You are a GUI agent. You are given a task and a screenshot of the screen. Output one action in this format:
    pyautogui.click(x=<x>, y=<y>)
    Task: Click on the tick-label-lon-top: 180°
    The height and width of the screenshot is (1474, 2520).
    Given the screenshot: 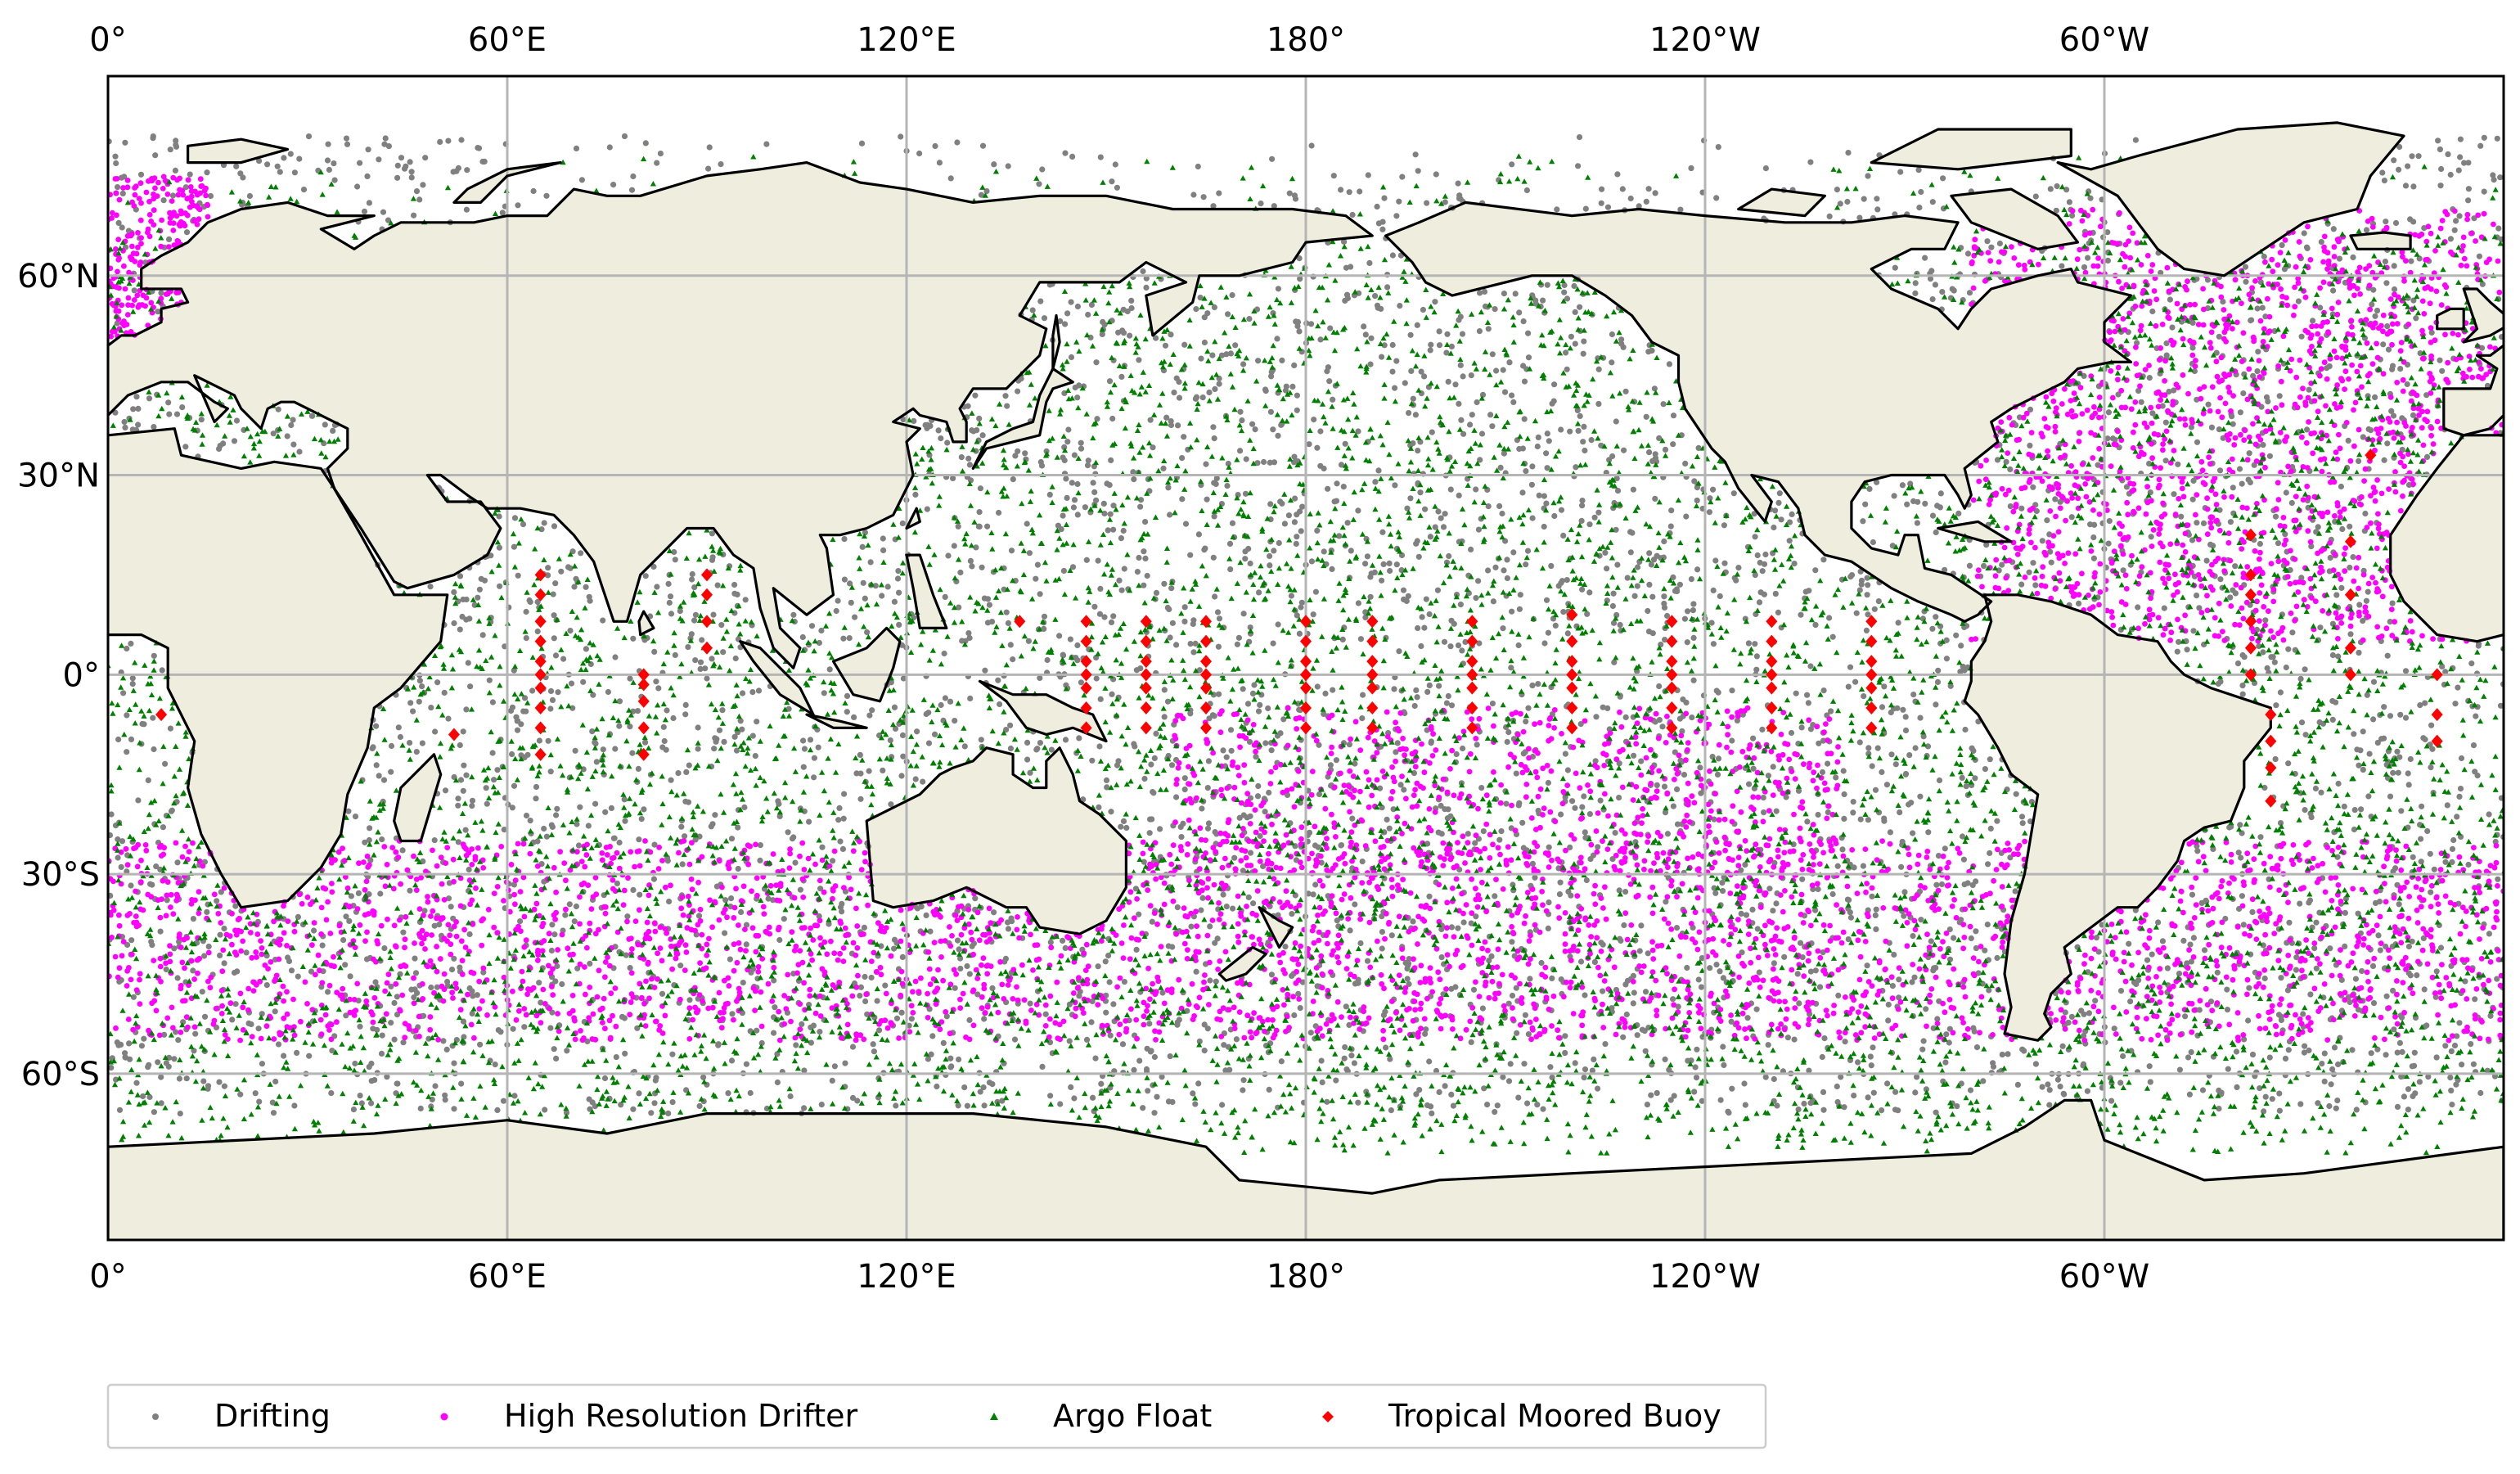 What is the action you would take?
    pyautogui.click(x=1306, y=40)
    